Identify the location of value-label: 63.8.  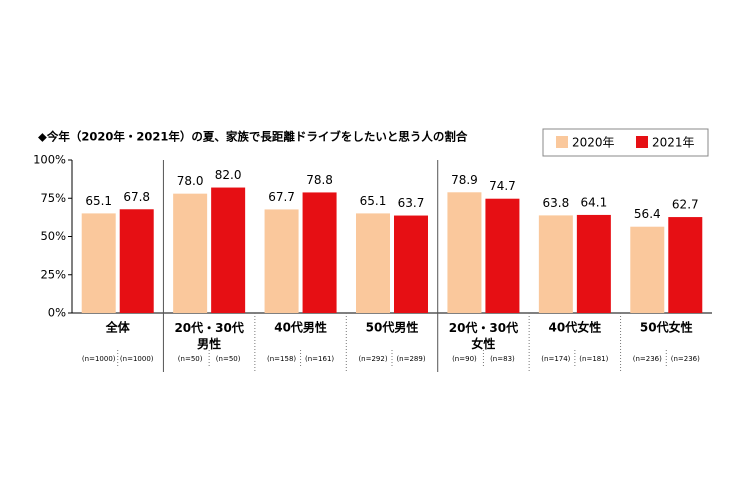
(555, 203).